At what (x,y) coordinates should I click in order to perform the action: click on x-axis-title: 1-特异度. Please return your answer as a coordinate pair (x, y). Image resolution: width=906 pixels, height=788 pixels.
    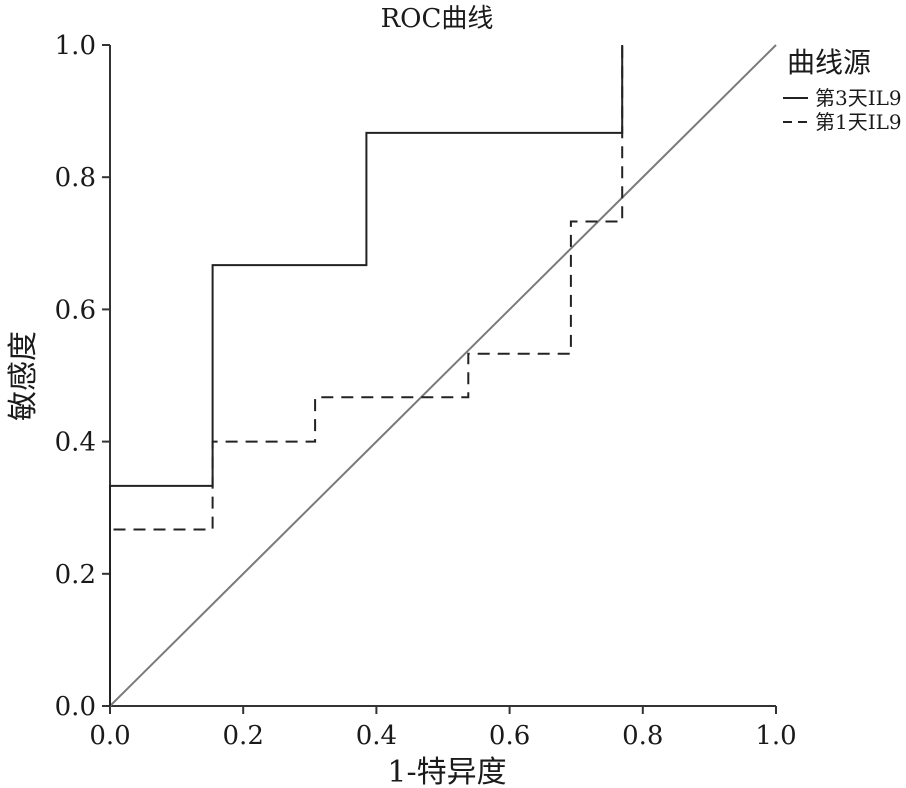
    Looking at the image, I should click on (446, 771).